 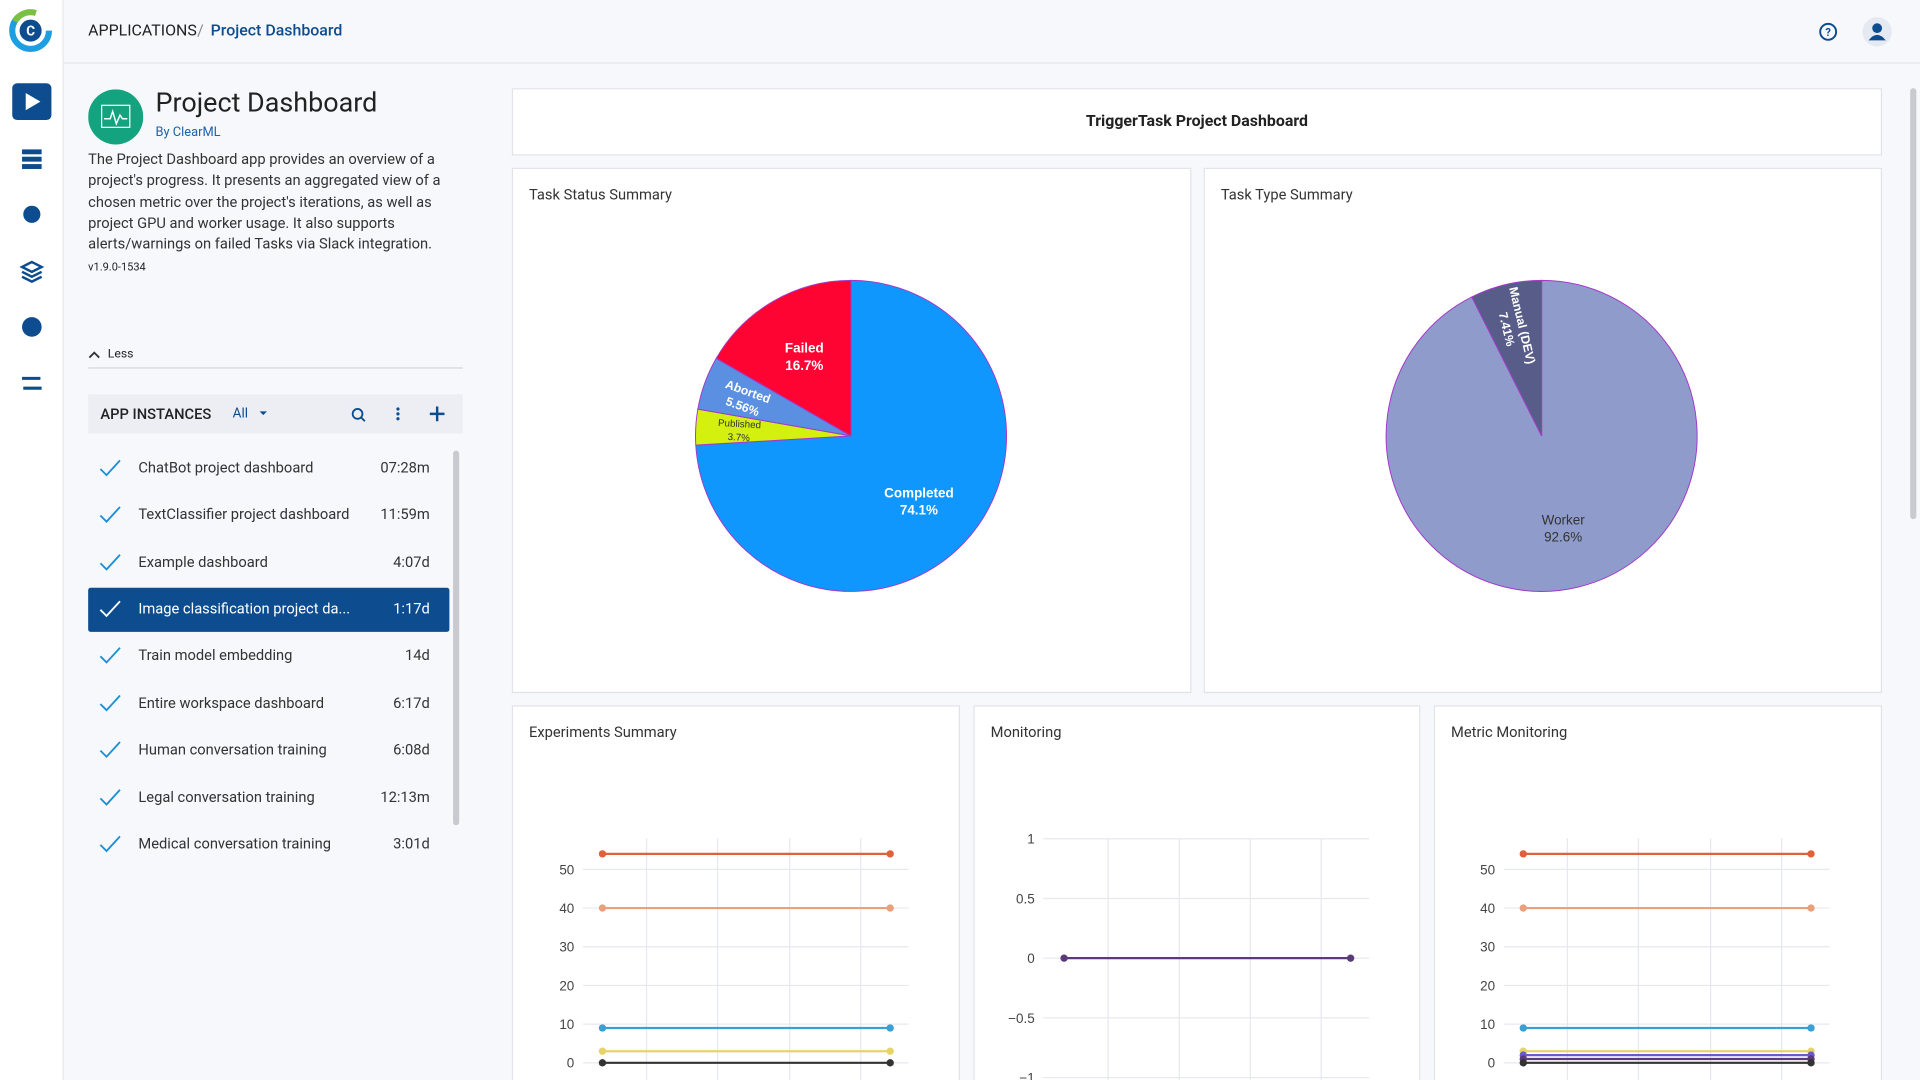 I want to click on nav-workers, so click(x=32, y=383).